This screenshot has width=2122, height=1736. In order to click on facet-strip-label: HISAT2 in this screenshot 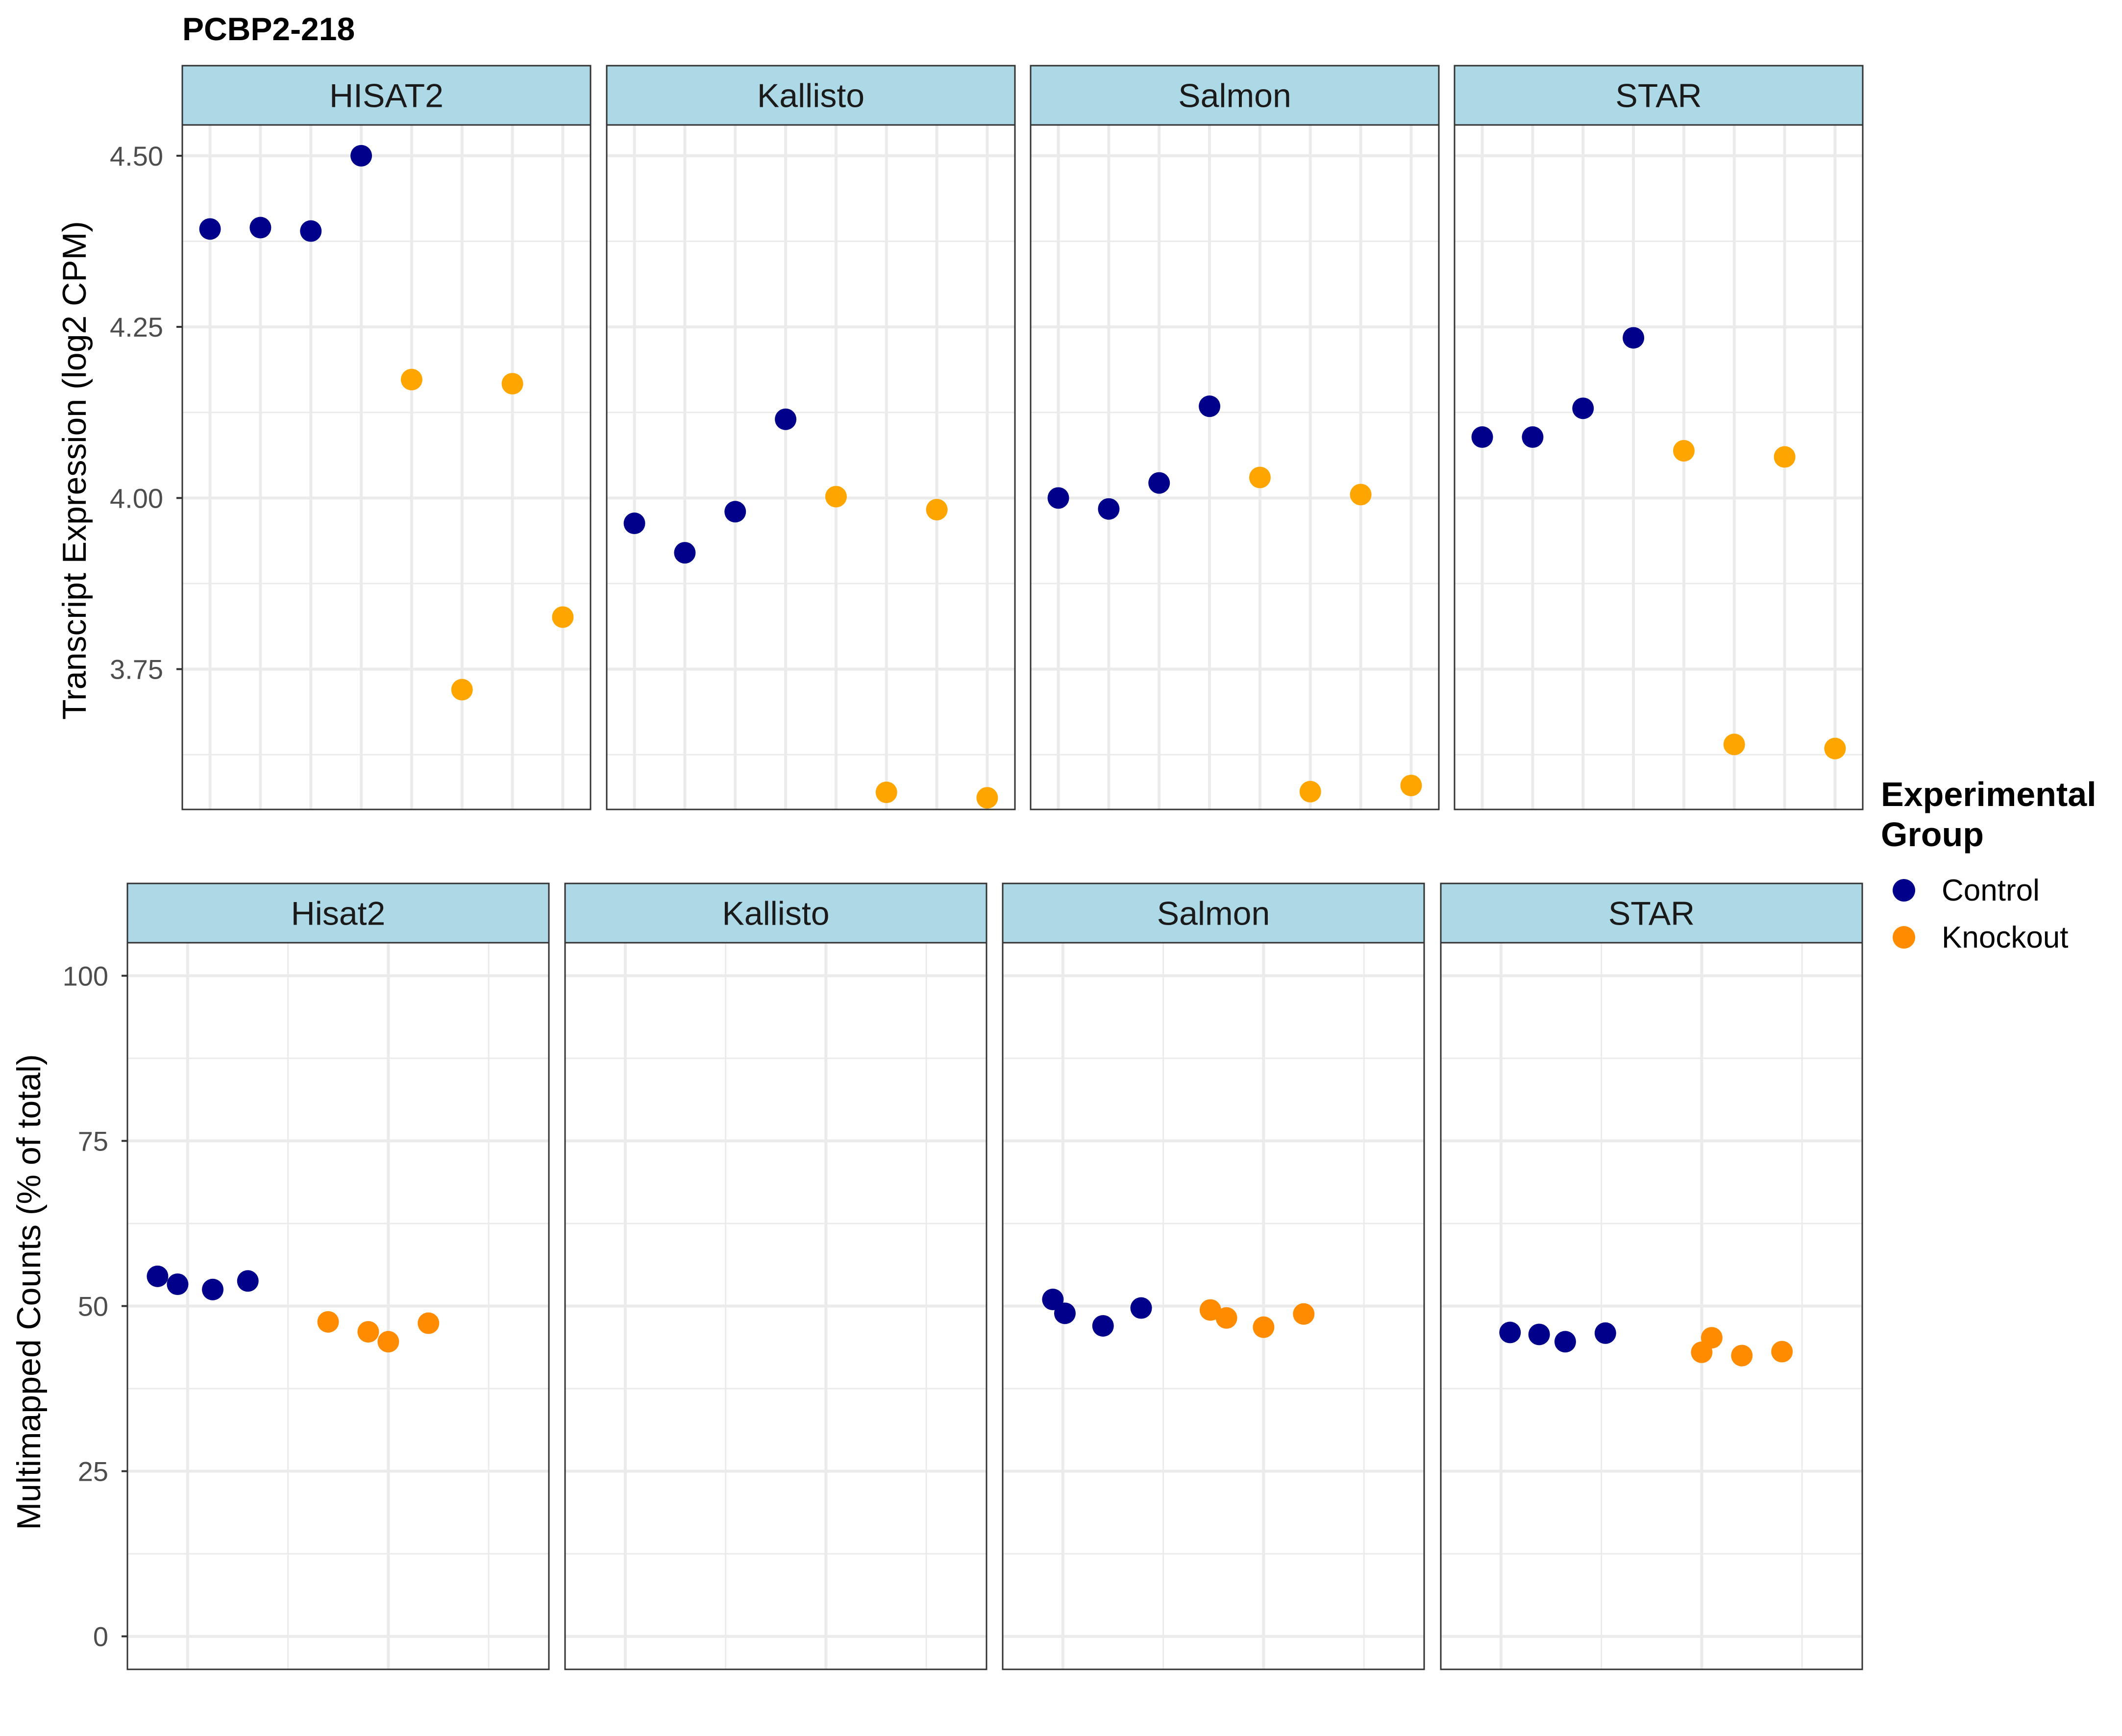, I will do `click(386, 96)`.